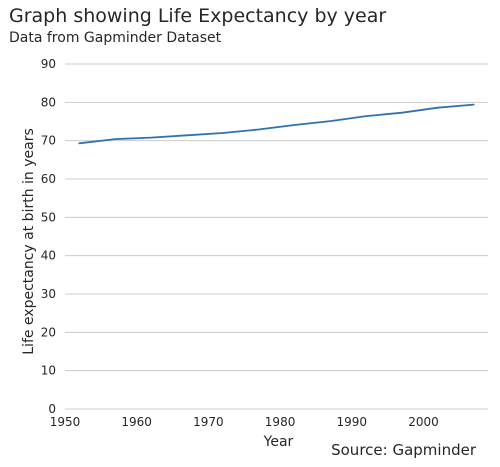 The width and height of the screenshot is (500, 467). What do you see at coordinates (278, 442) in the screenshot?
I see `x-axis-label: Year` at bounding box center [278, 442].